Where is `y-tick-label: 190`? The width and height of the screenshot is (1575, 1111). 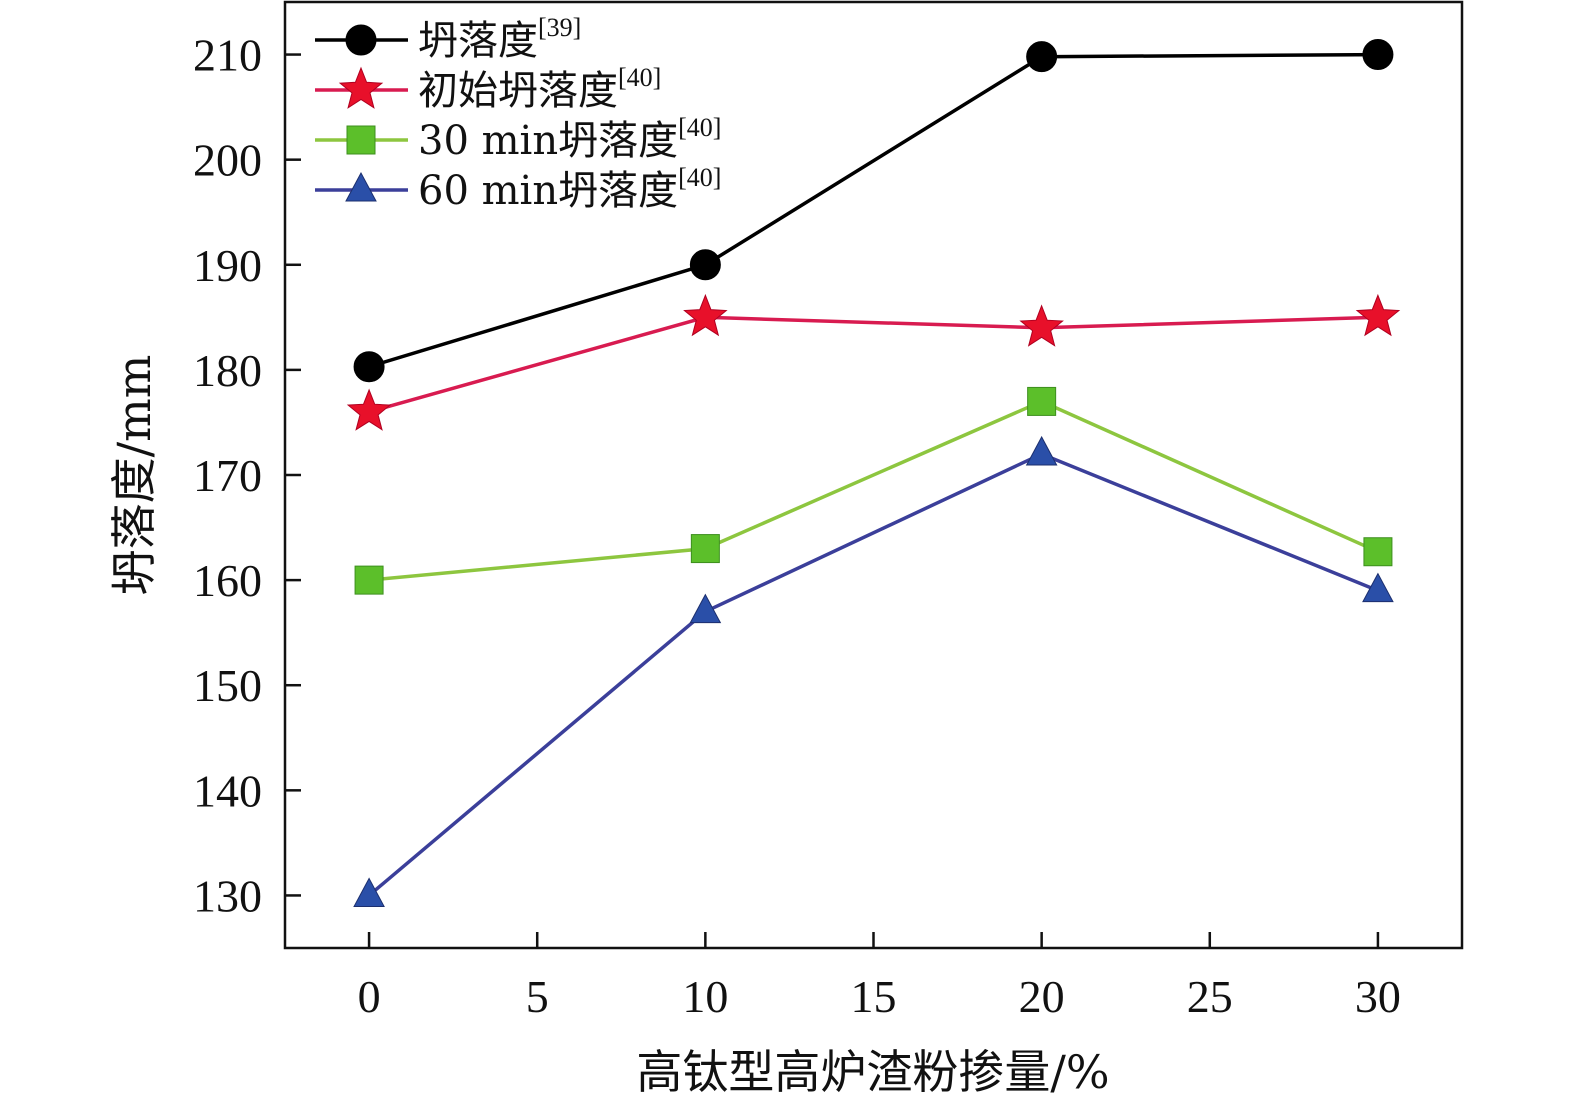 y-tick-label: 190 is located at coordinates (227, 265).